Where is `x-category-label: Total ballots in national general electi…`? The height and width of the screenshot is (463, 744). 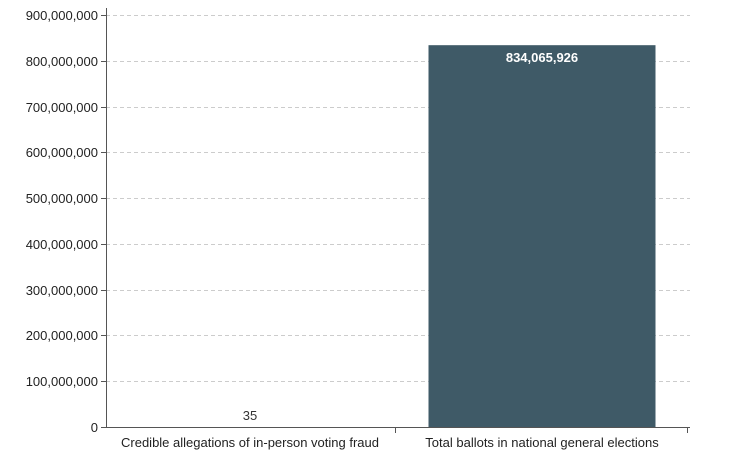 x-category-label: Total ballots in national general electi… is located at coordinates (542, 442).